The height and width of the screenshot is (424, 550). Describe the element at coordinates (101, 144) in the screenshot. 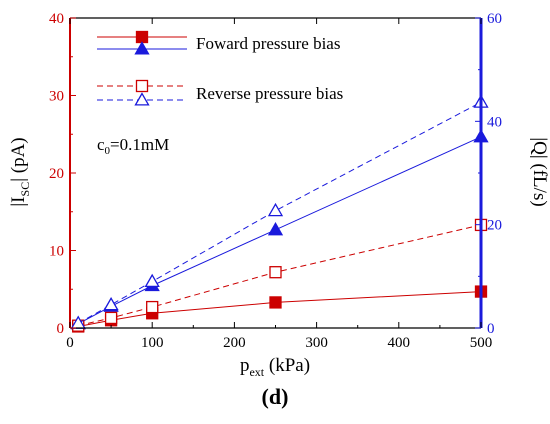

I see `annotation-main: c` at that location.